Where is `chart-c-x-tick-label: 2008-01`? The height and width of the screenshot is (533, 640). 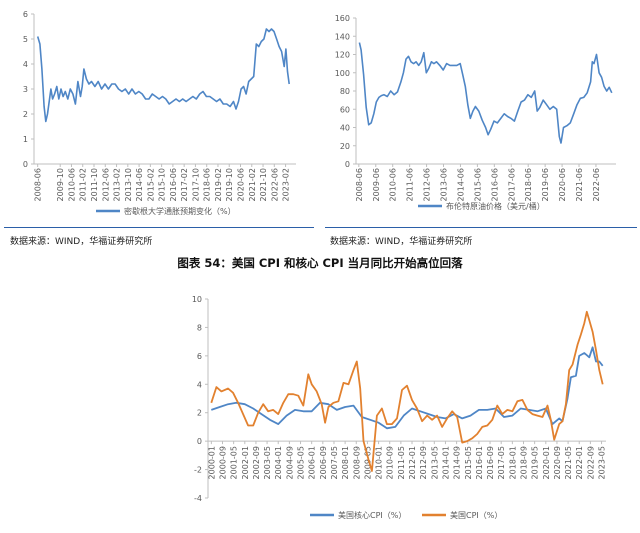 chart-c-x-tick-label: 2008-01 is located at coordinates (345, 462).